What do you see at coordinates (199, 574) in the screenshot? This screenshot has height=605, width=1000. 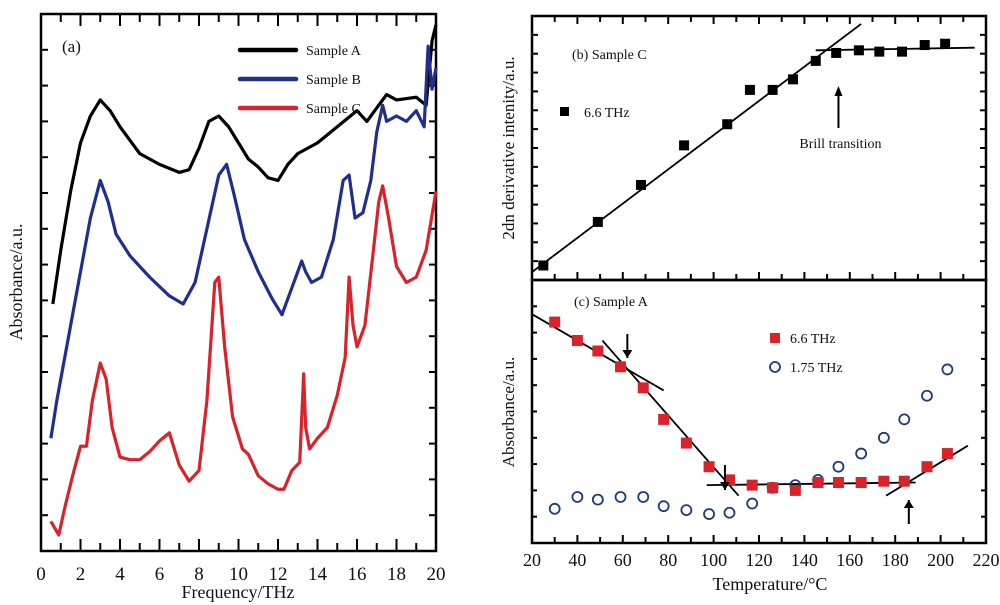 I see `x-tick-label: 8` at bounding box center [199, 574].